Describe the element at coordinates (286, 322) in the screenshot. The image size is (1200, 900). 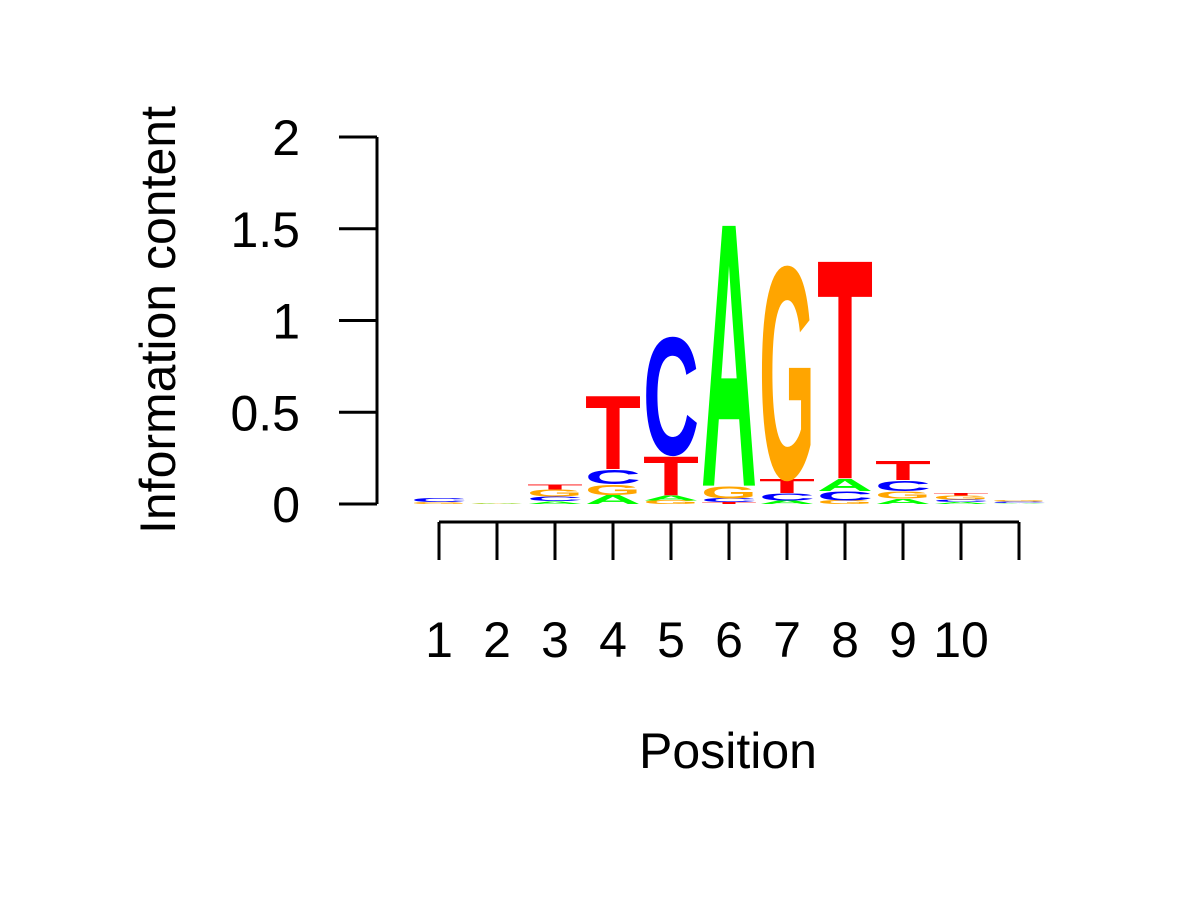
I see `y-tick-label: 1` at that location.